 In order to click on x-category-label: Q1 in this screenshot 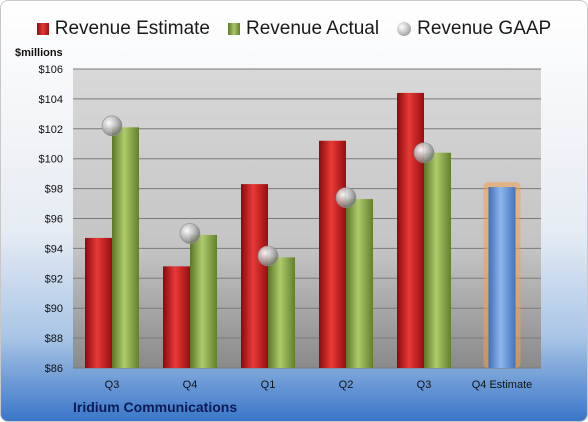, I will do `click(268, 385)`.